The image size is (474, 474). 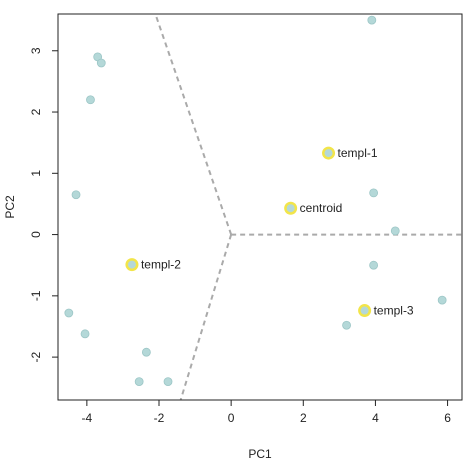 What do you see at coordinates (36, 173) in the screenshot?
I see `y-tick-label-4: 1` at bounding box center [36, 173].